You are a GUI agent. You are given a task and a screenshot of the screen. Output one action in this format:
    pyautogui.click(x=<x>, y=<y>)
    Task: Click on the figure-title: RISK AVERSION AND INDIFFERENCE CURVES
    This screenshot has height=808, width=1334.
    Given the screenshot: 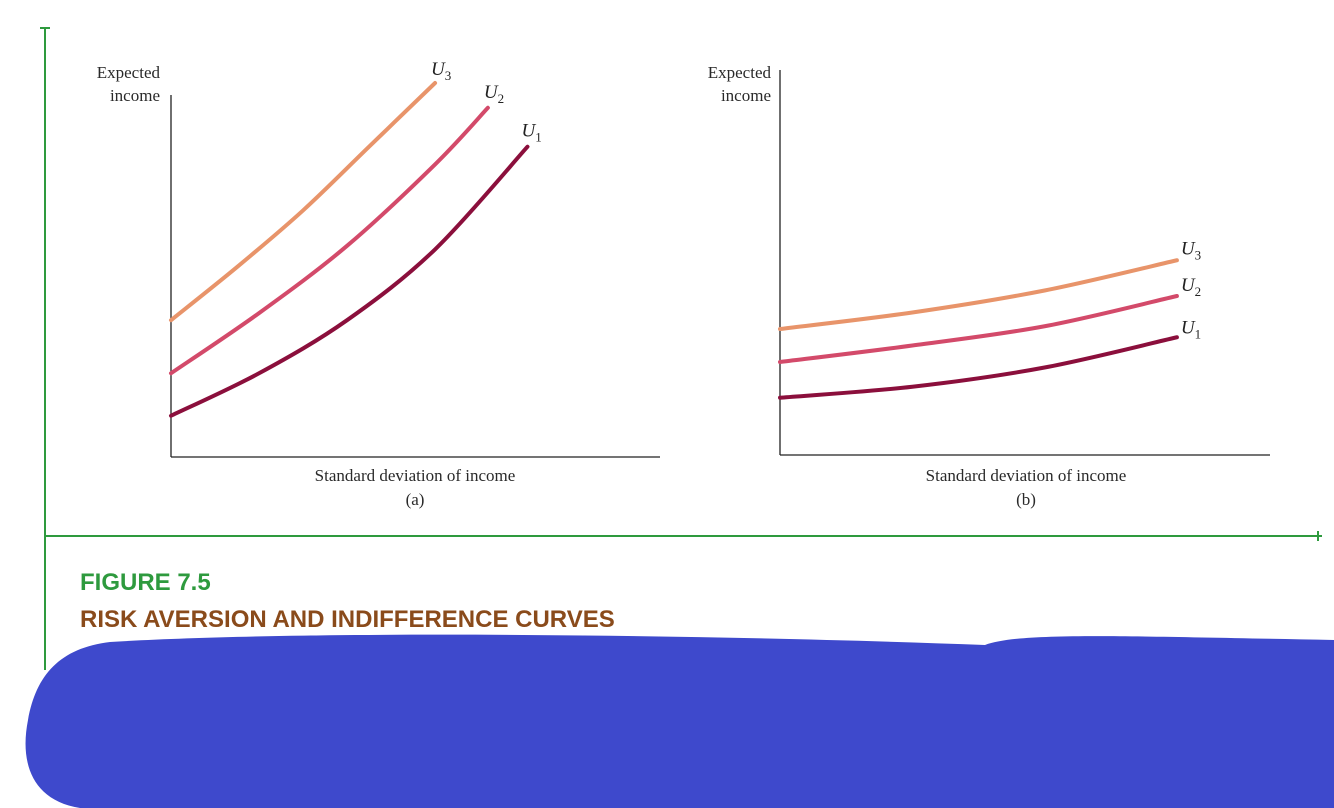 What is the action you would take?
    pyautogui.click(x=347, y=619)
    